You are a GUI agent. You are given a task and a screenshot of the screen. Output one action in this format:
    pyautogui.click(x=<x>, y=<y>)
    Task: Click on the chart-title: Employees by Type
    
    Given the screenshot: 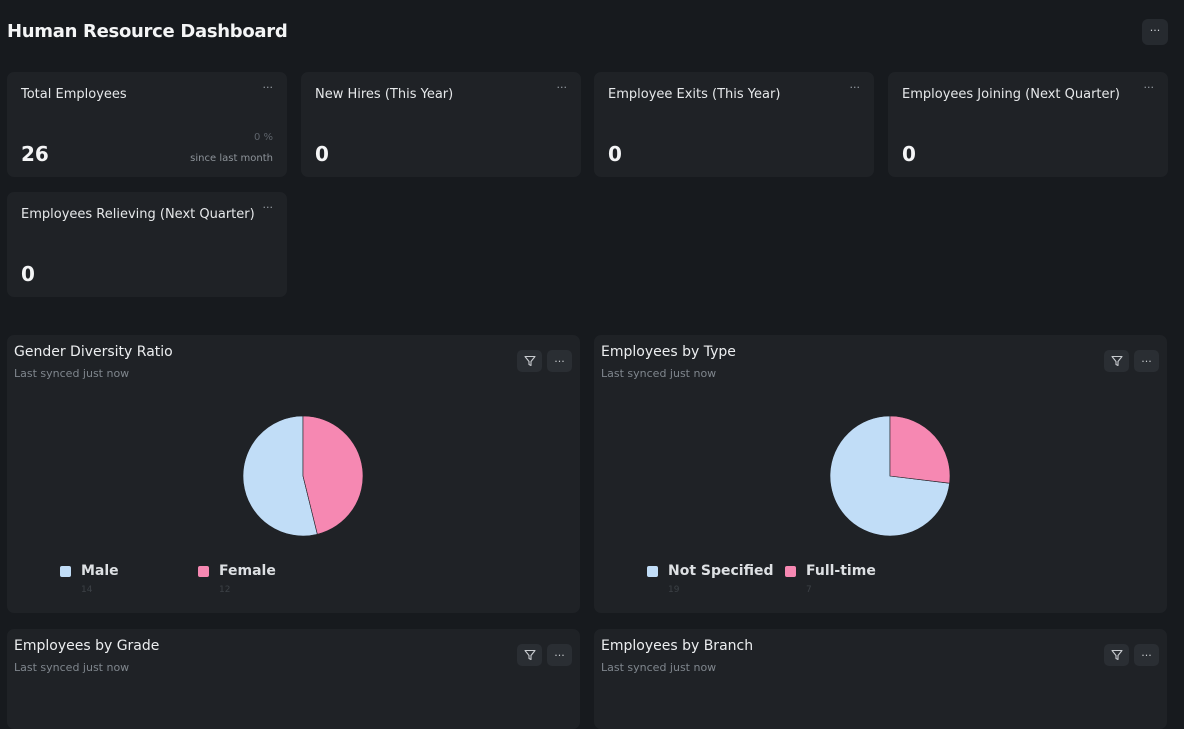 What is the action you would take?
    pyautogui.click(x=668, y=352)
    